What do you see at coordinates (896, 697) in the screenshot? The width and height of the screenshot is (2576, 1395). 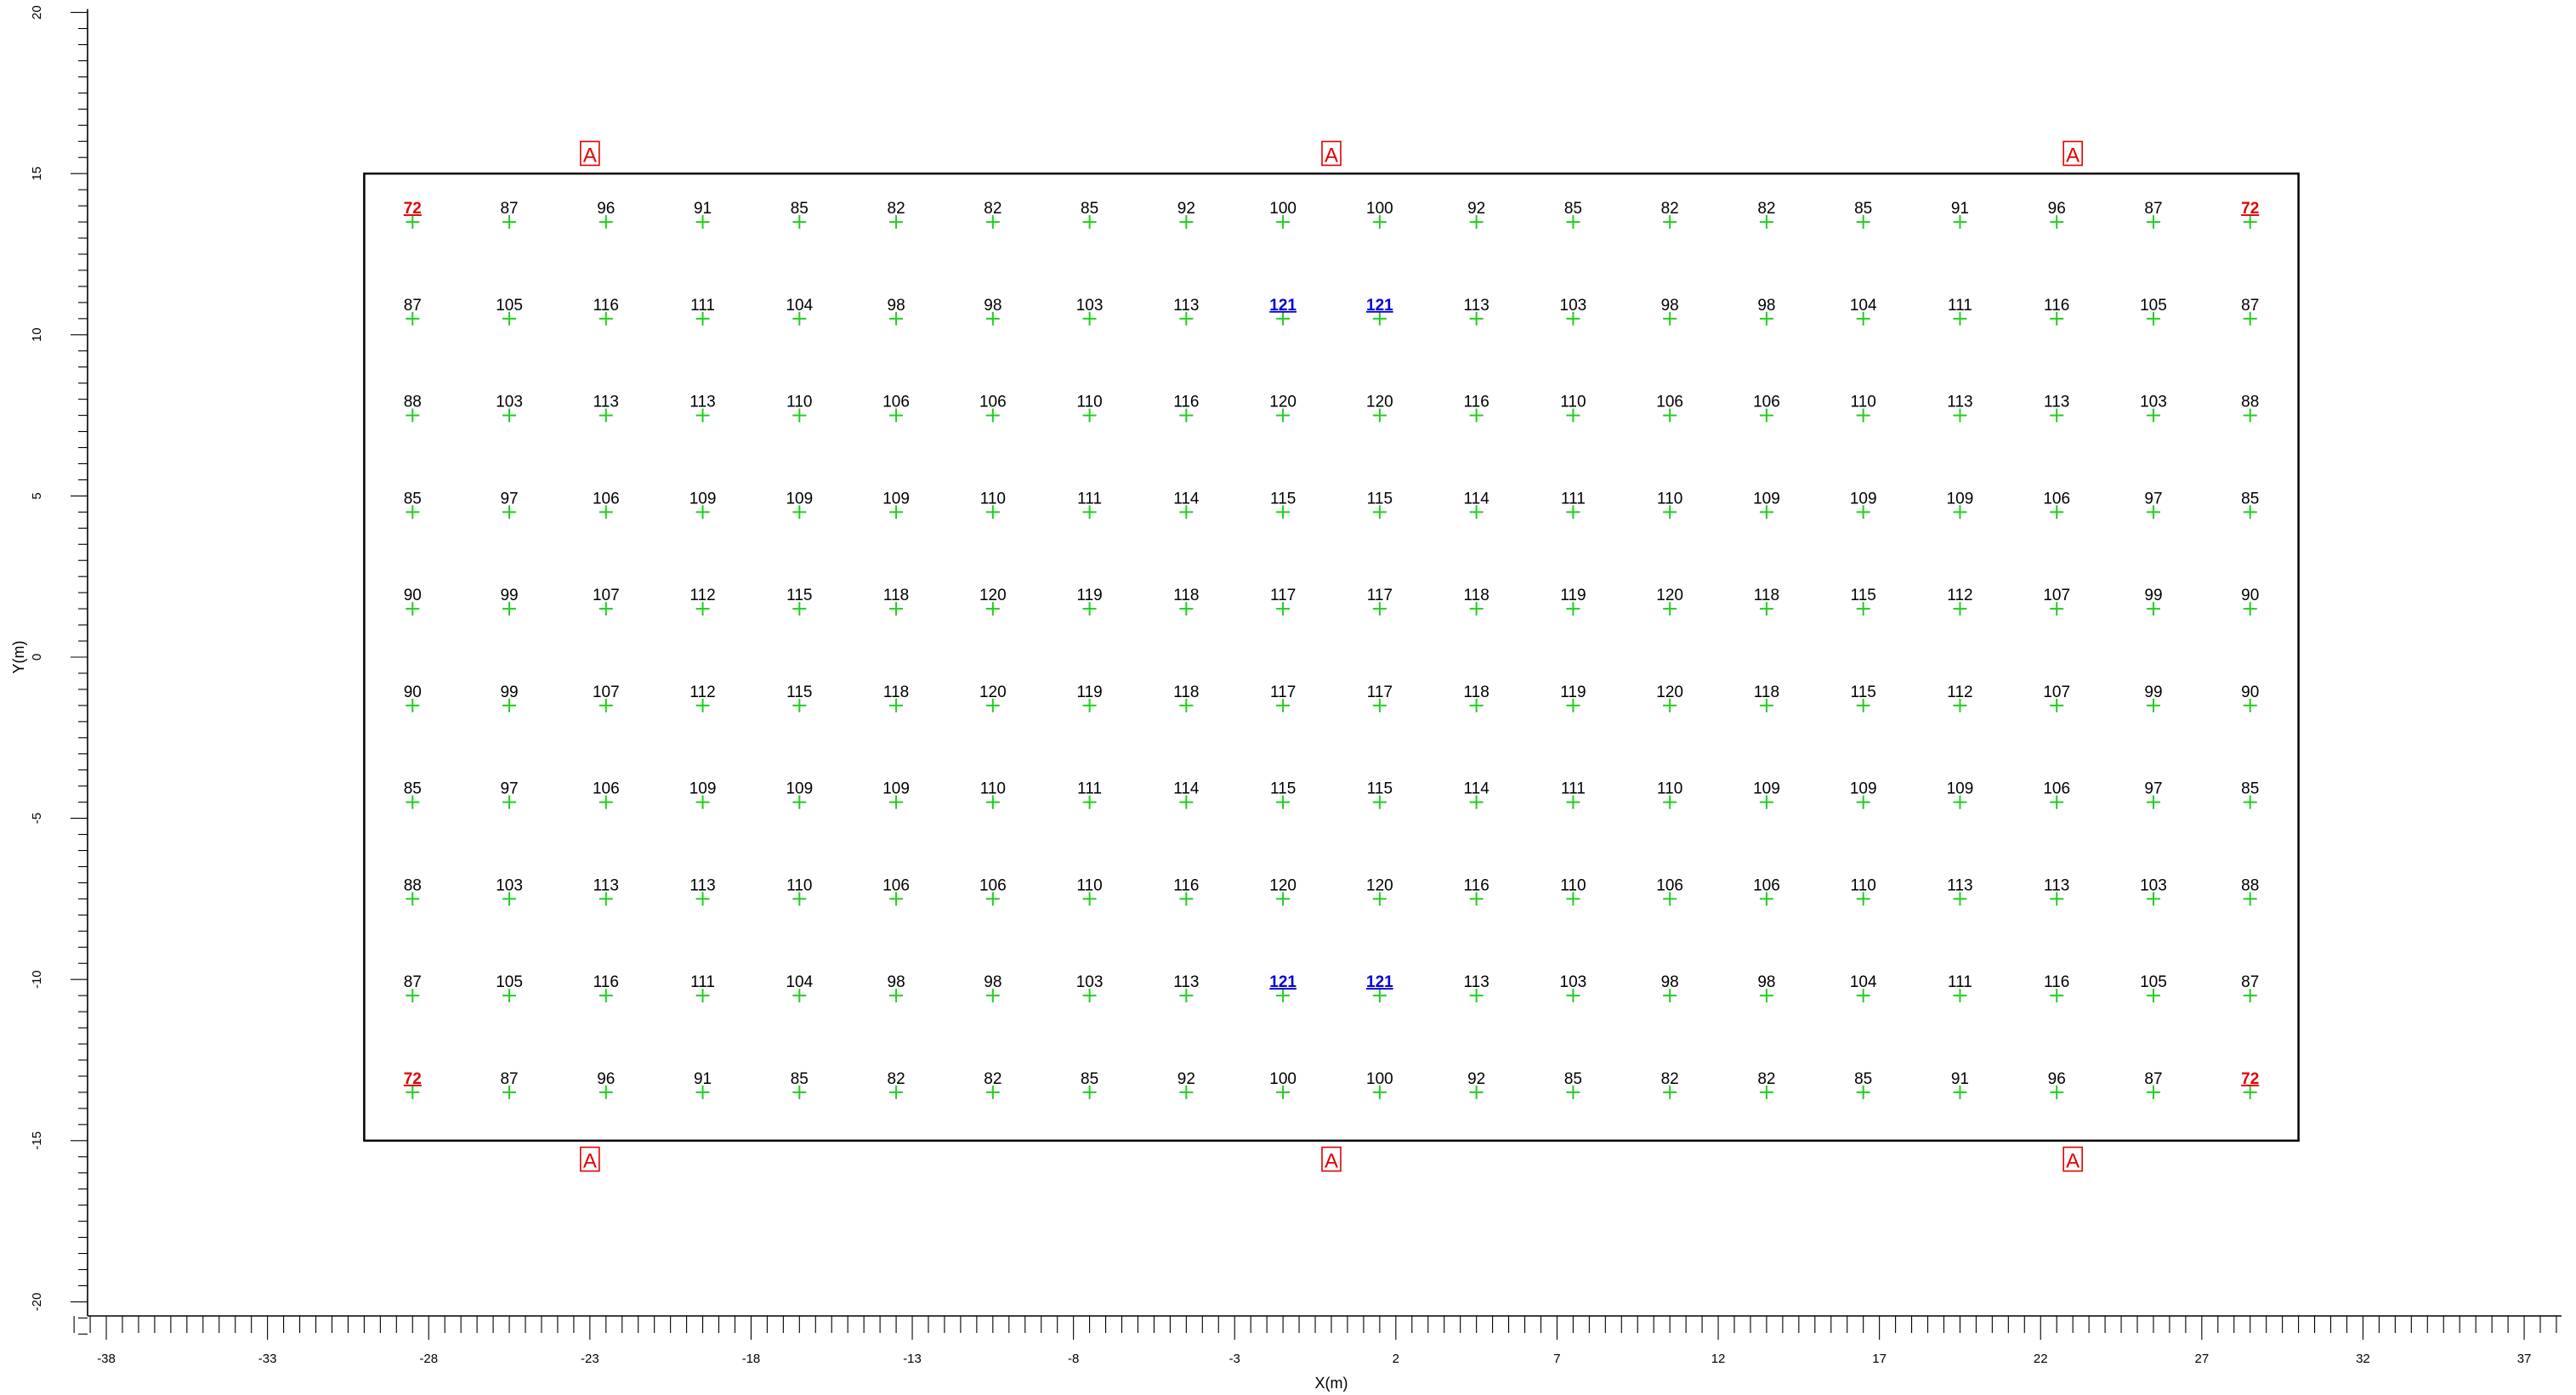 I see `grid-point: 118` at bounding box center [896, 697].